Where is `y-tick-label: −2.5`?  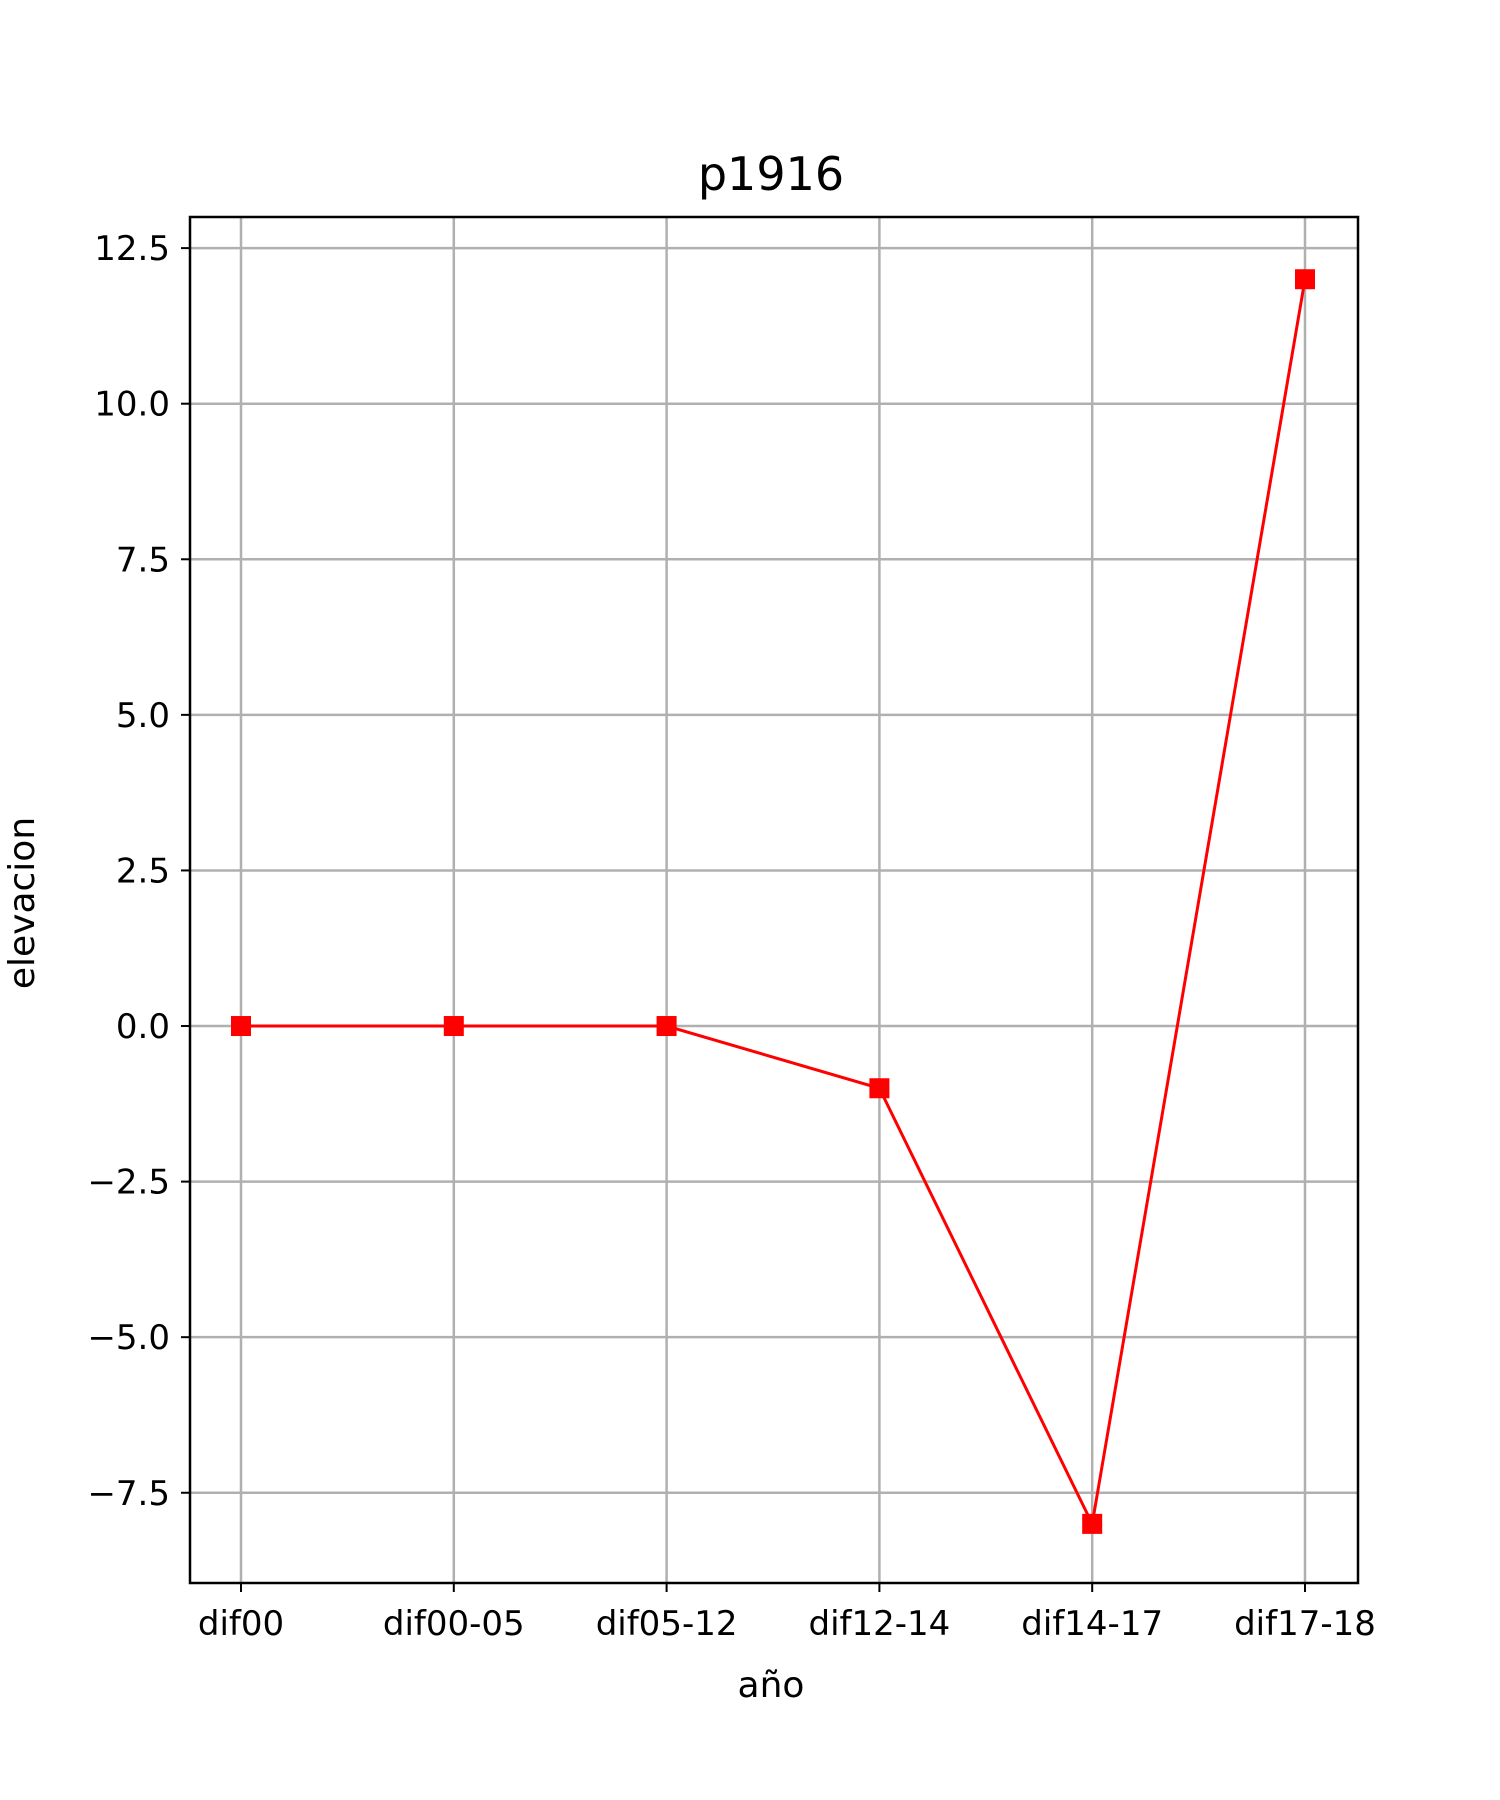
y-tick-label: −2.5 is located at coordinates (128, 1183).